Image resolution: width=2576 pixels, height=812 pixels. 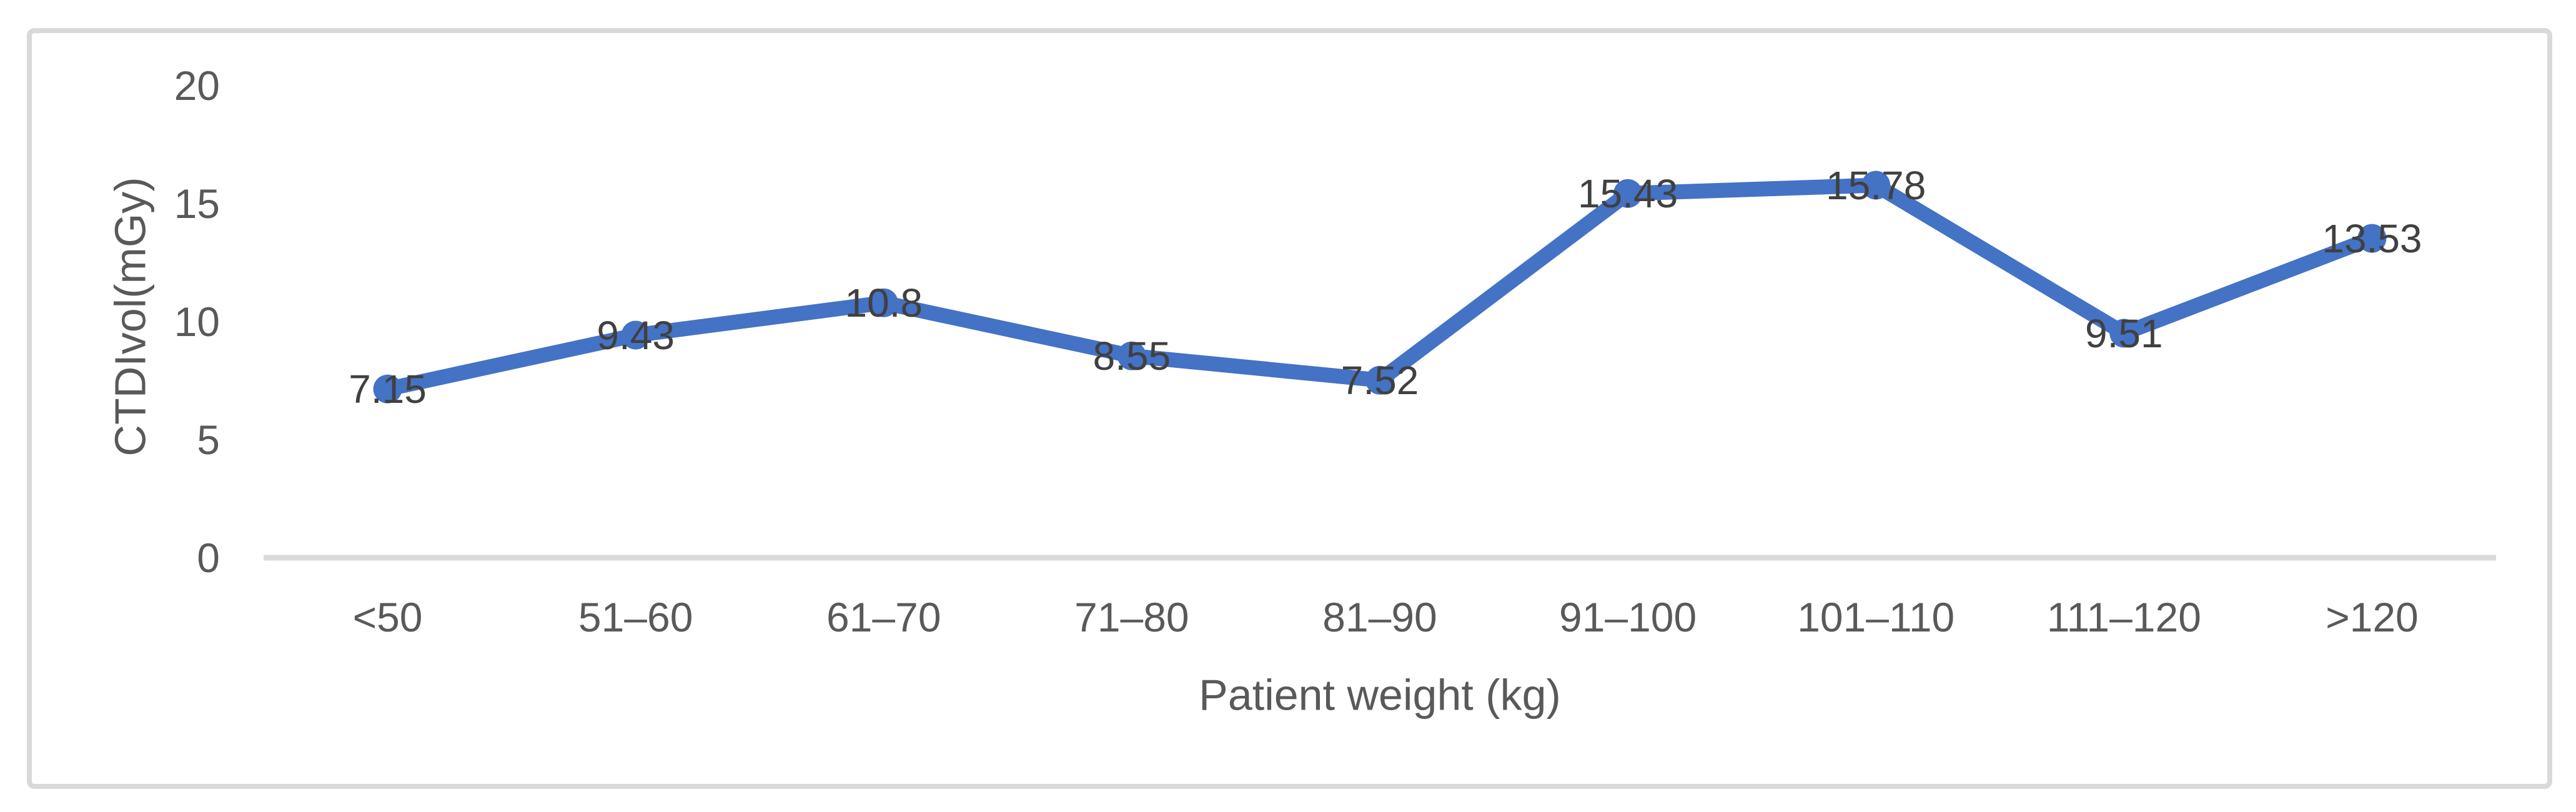 I want to click on x-category-label: <50, so click(x=388, y=617).